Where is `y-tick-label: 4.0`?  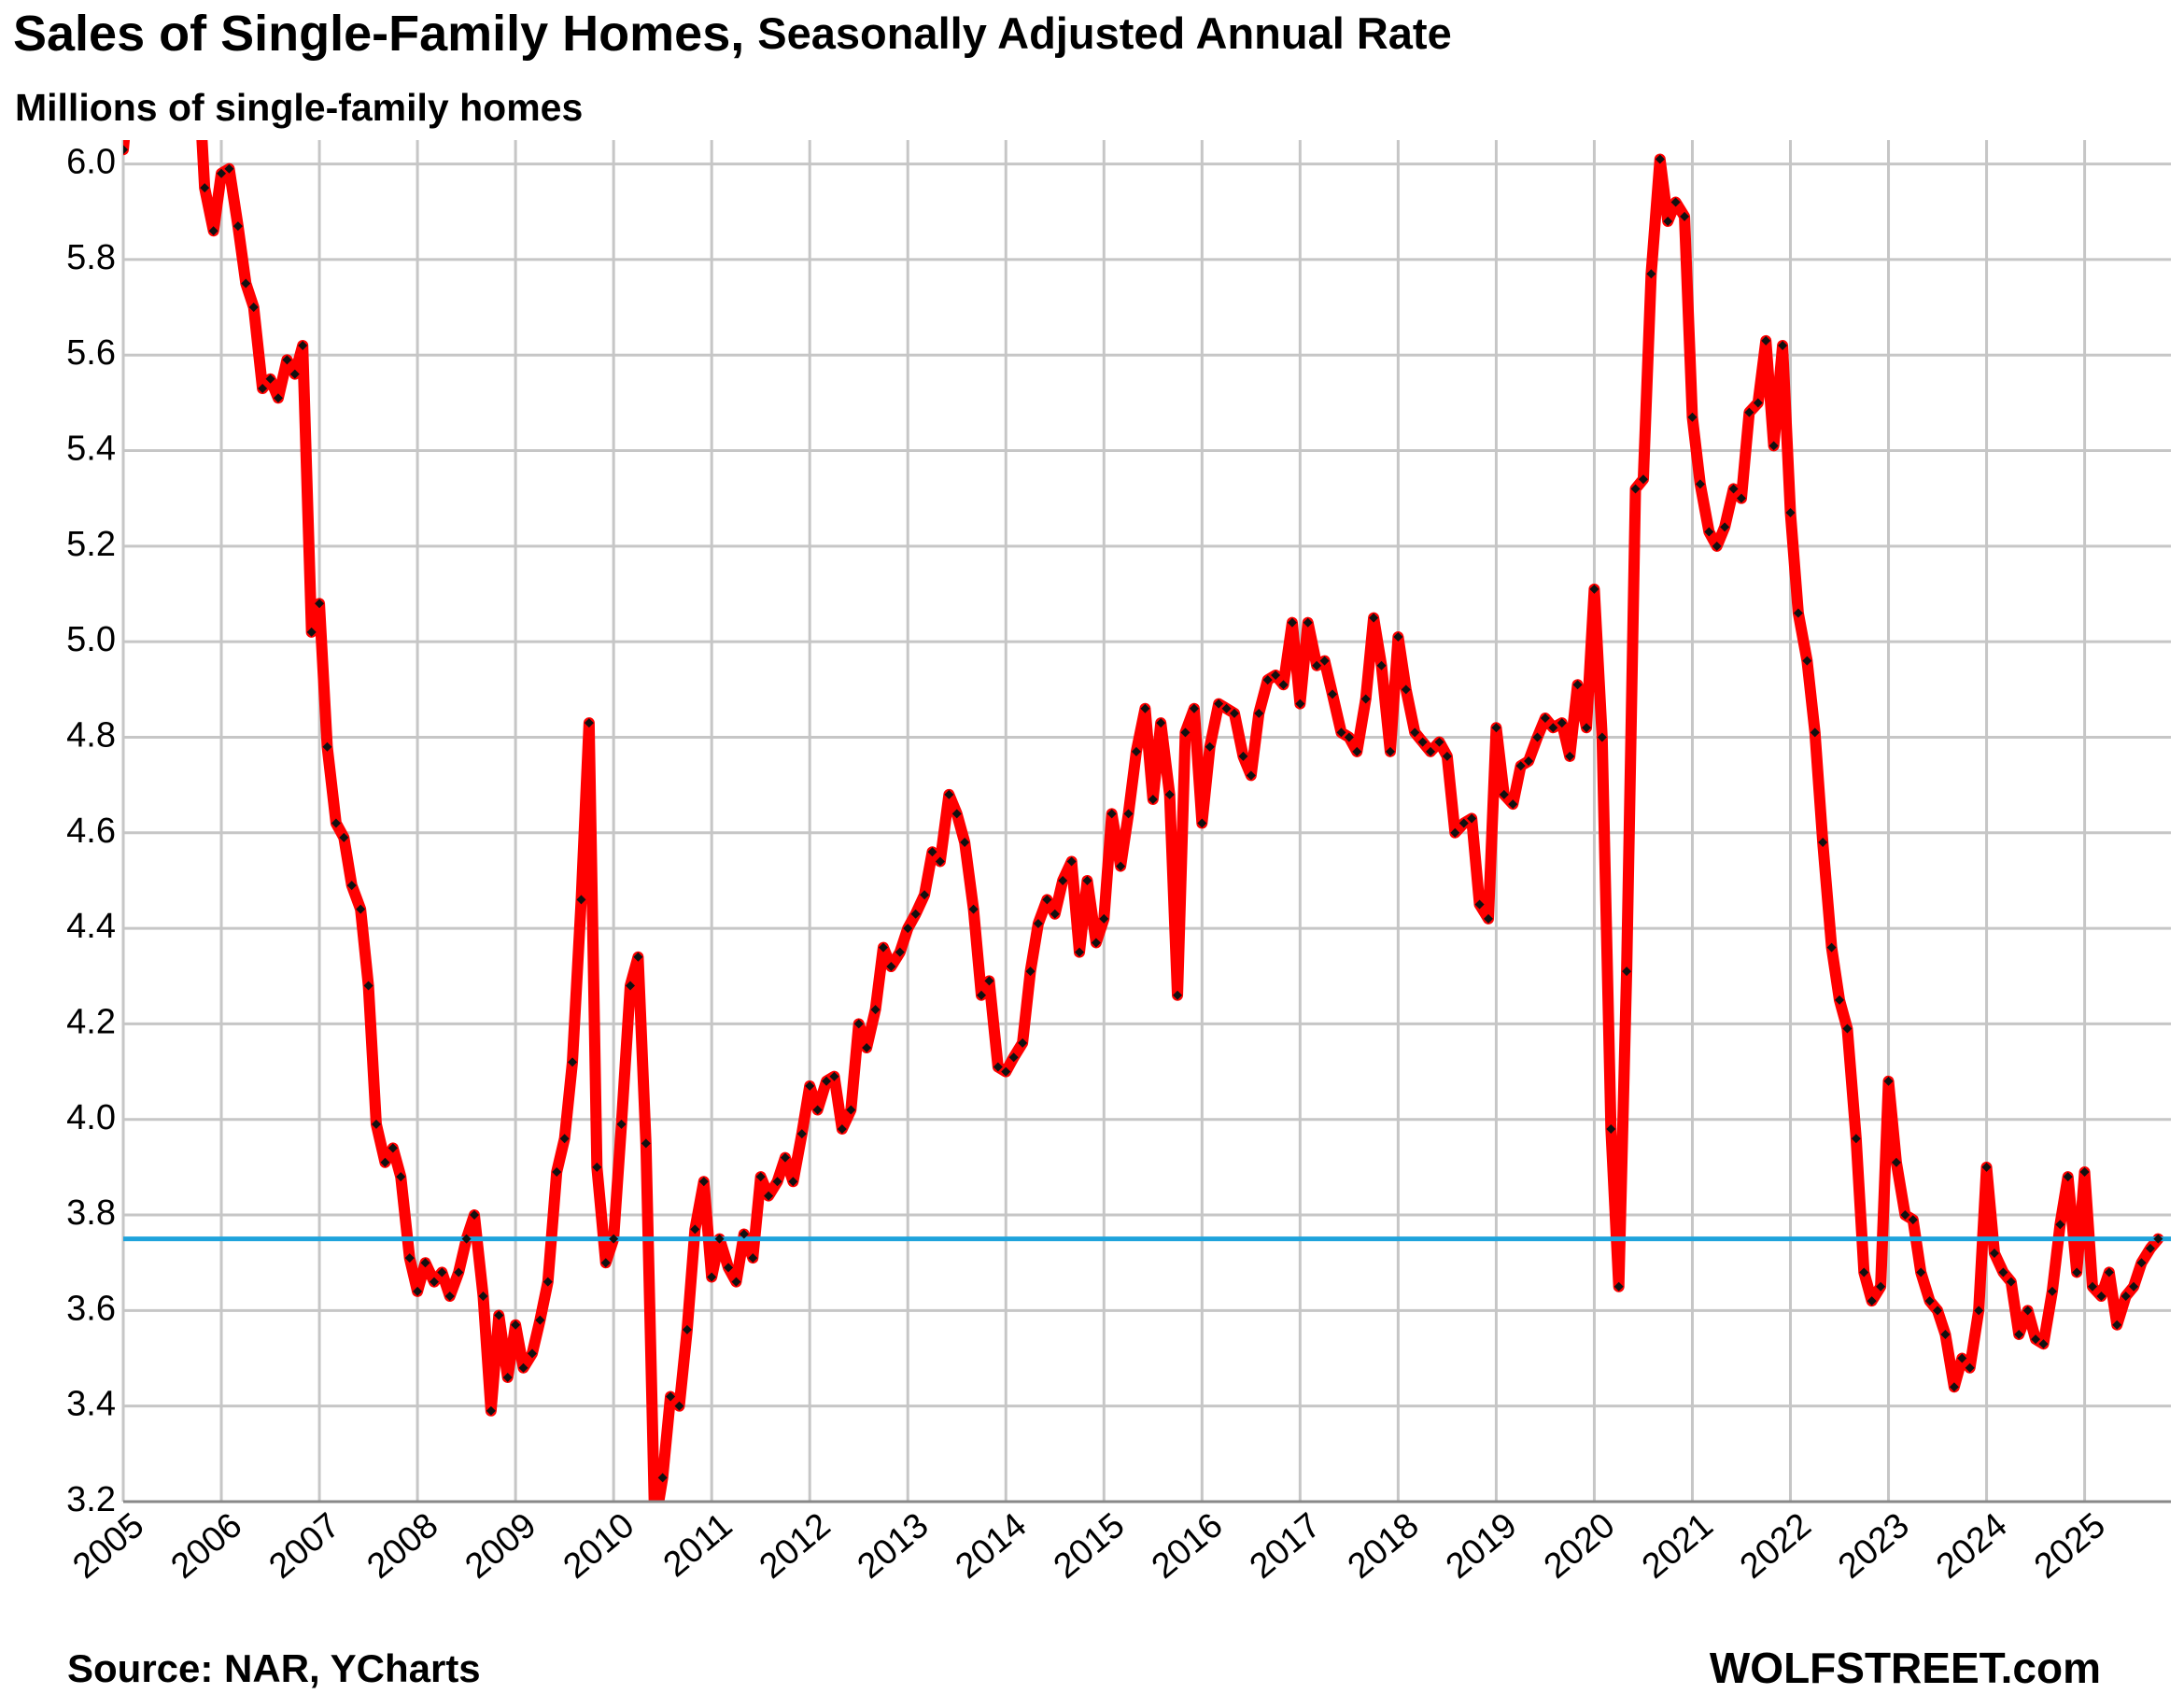
y-tick-label: 4.0 is located at coordinates (91, 1117).